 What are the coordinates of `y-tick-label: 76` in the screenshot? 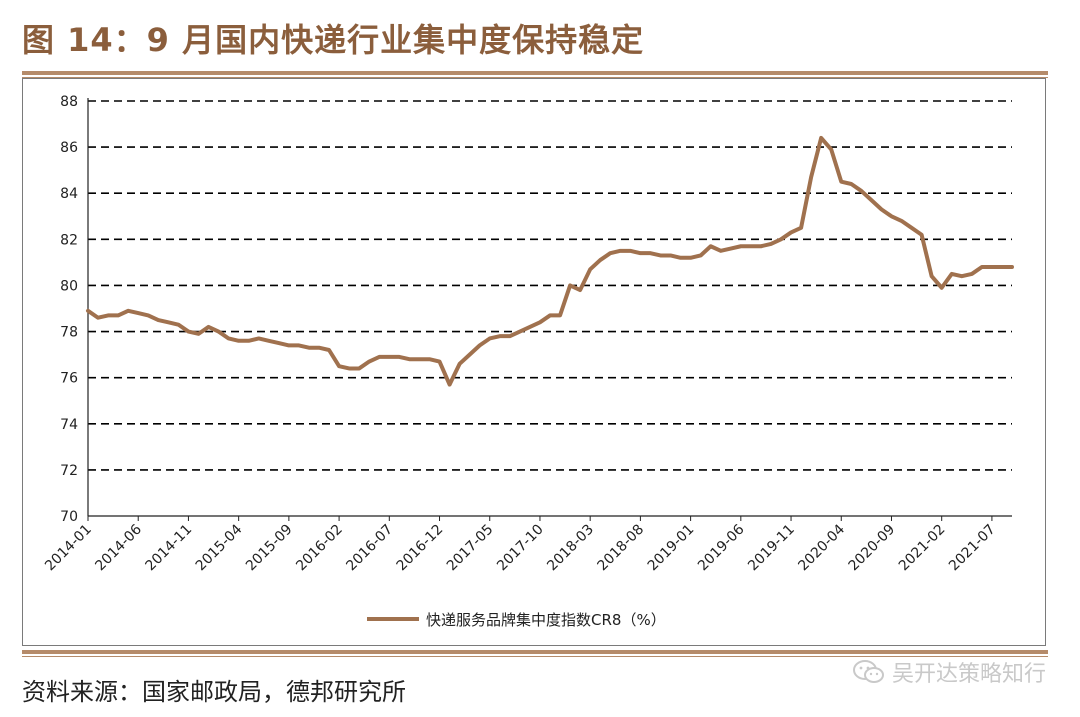 It's located at (69, 379).